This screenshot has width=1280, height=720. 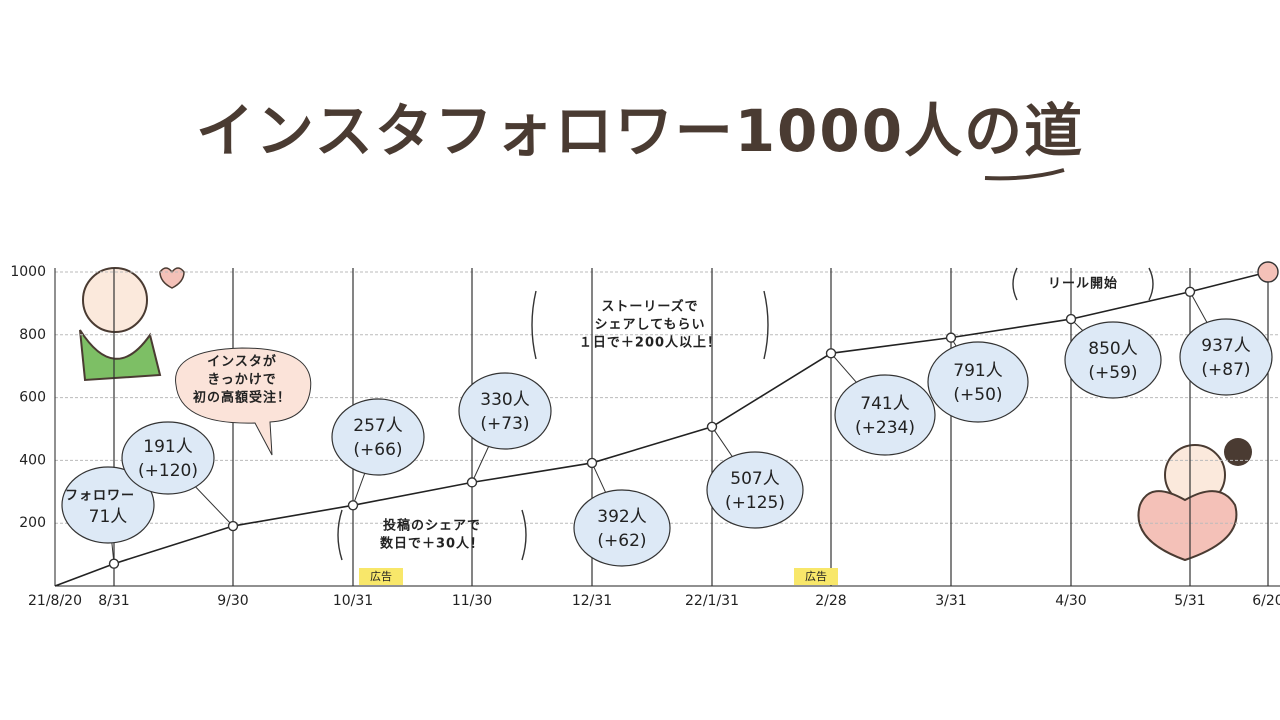 I want to click on gain-label: (+66), so click(x=377, y=450).